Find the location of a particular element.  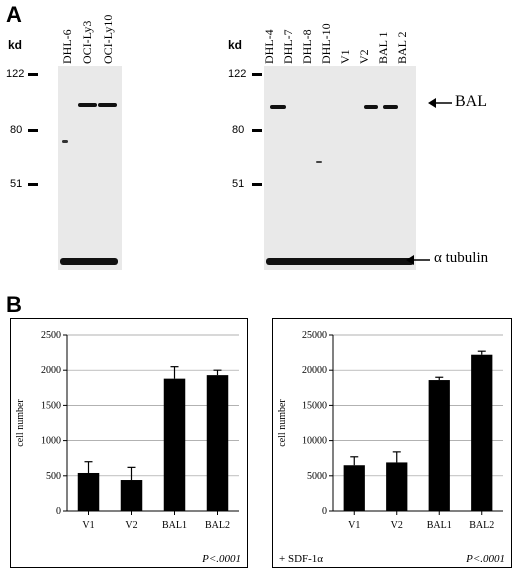

right-marker-122: 122 is located at coordinates (237, 74).